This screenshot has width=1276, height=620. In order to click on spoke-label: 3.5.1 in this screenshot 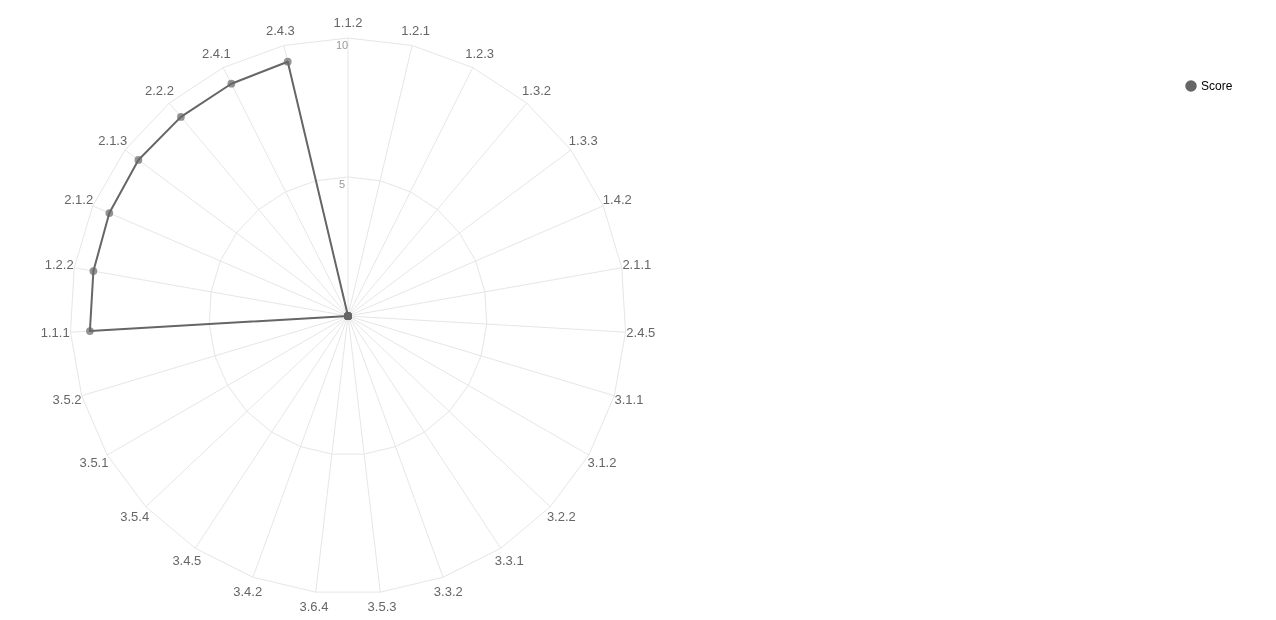, I will do `click(94, 462)`.